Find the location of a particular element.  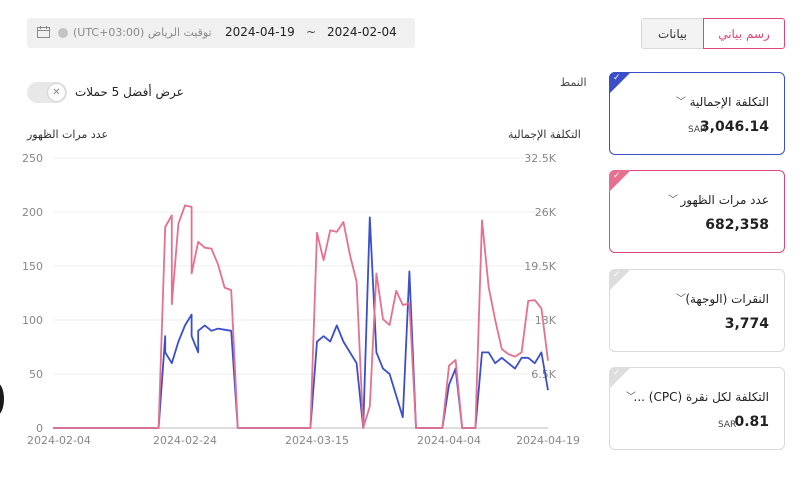

view-switch: بيانات رسم بياني is located at coordinates (713, 33).